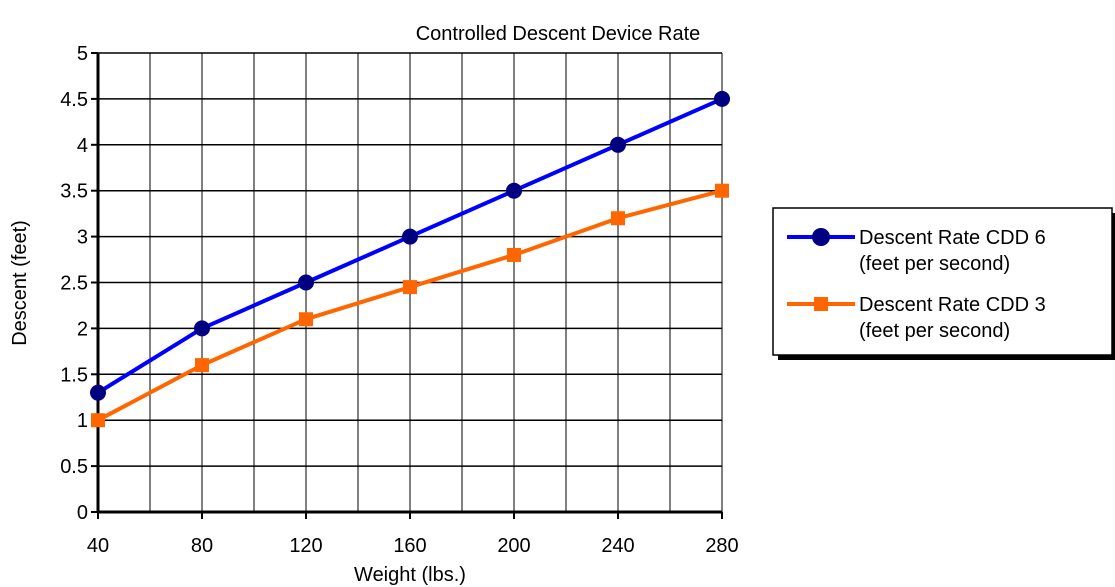 The height and width of the screenshot is (587, 1115). Describe the element at coordinates (74, 100) in the screenshot. I see `y-tick-label: 4.5` at that location.